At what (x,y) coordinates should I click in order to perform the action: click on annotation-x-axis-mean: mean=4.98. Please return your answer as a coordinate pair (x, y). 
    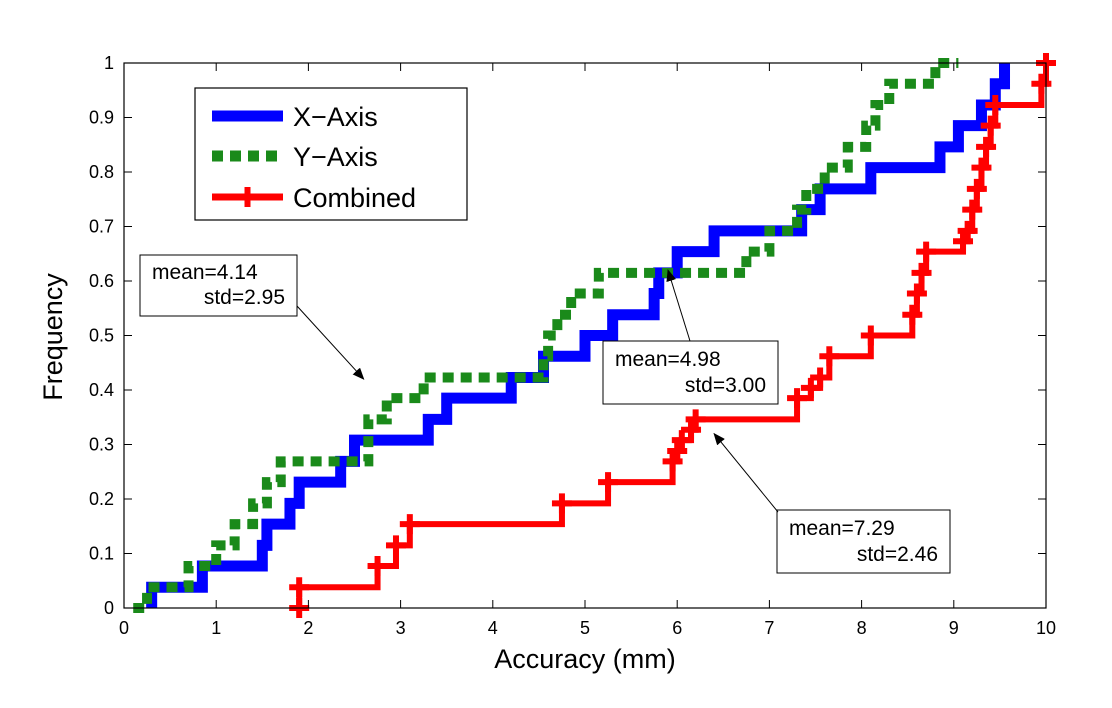
    Looking at the image, I should click on (668, 359).